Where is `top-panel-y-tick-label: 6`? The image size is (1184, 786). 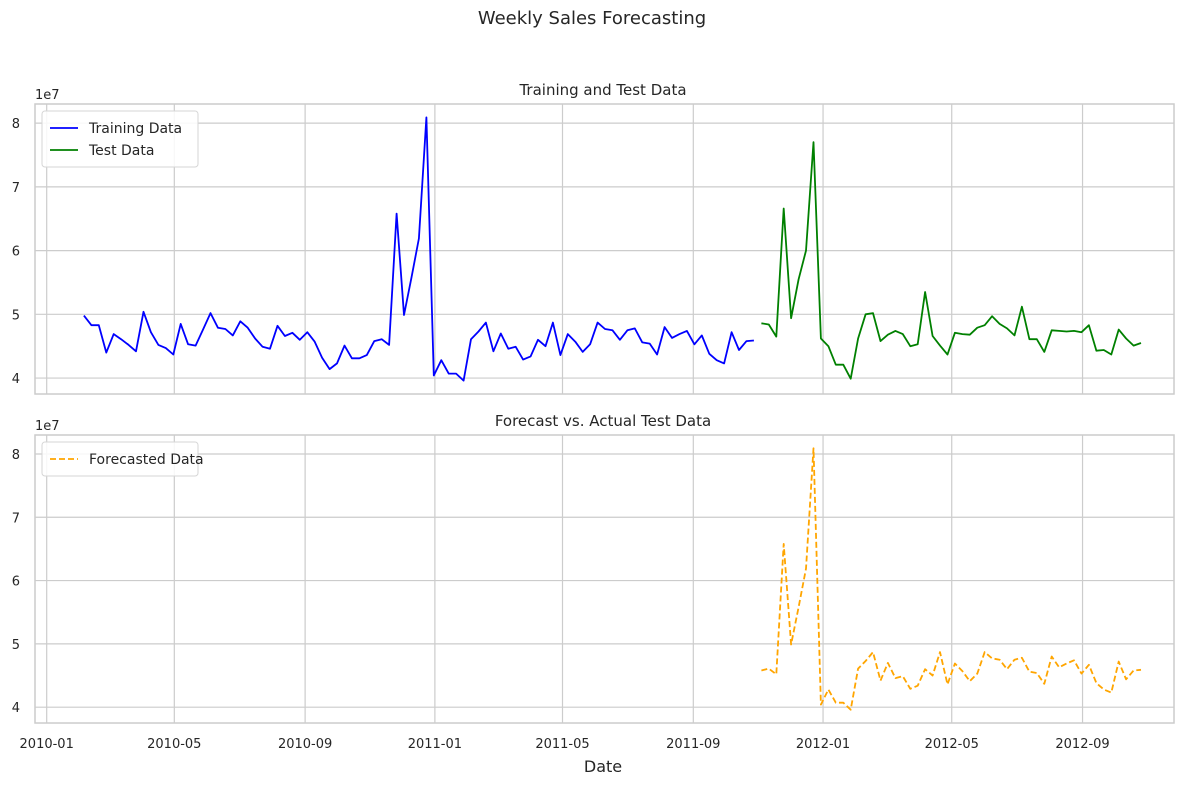 top-panel-y-tick-label: 6 is located at coordinates (16, 252).